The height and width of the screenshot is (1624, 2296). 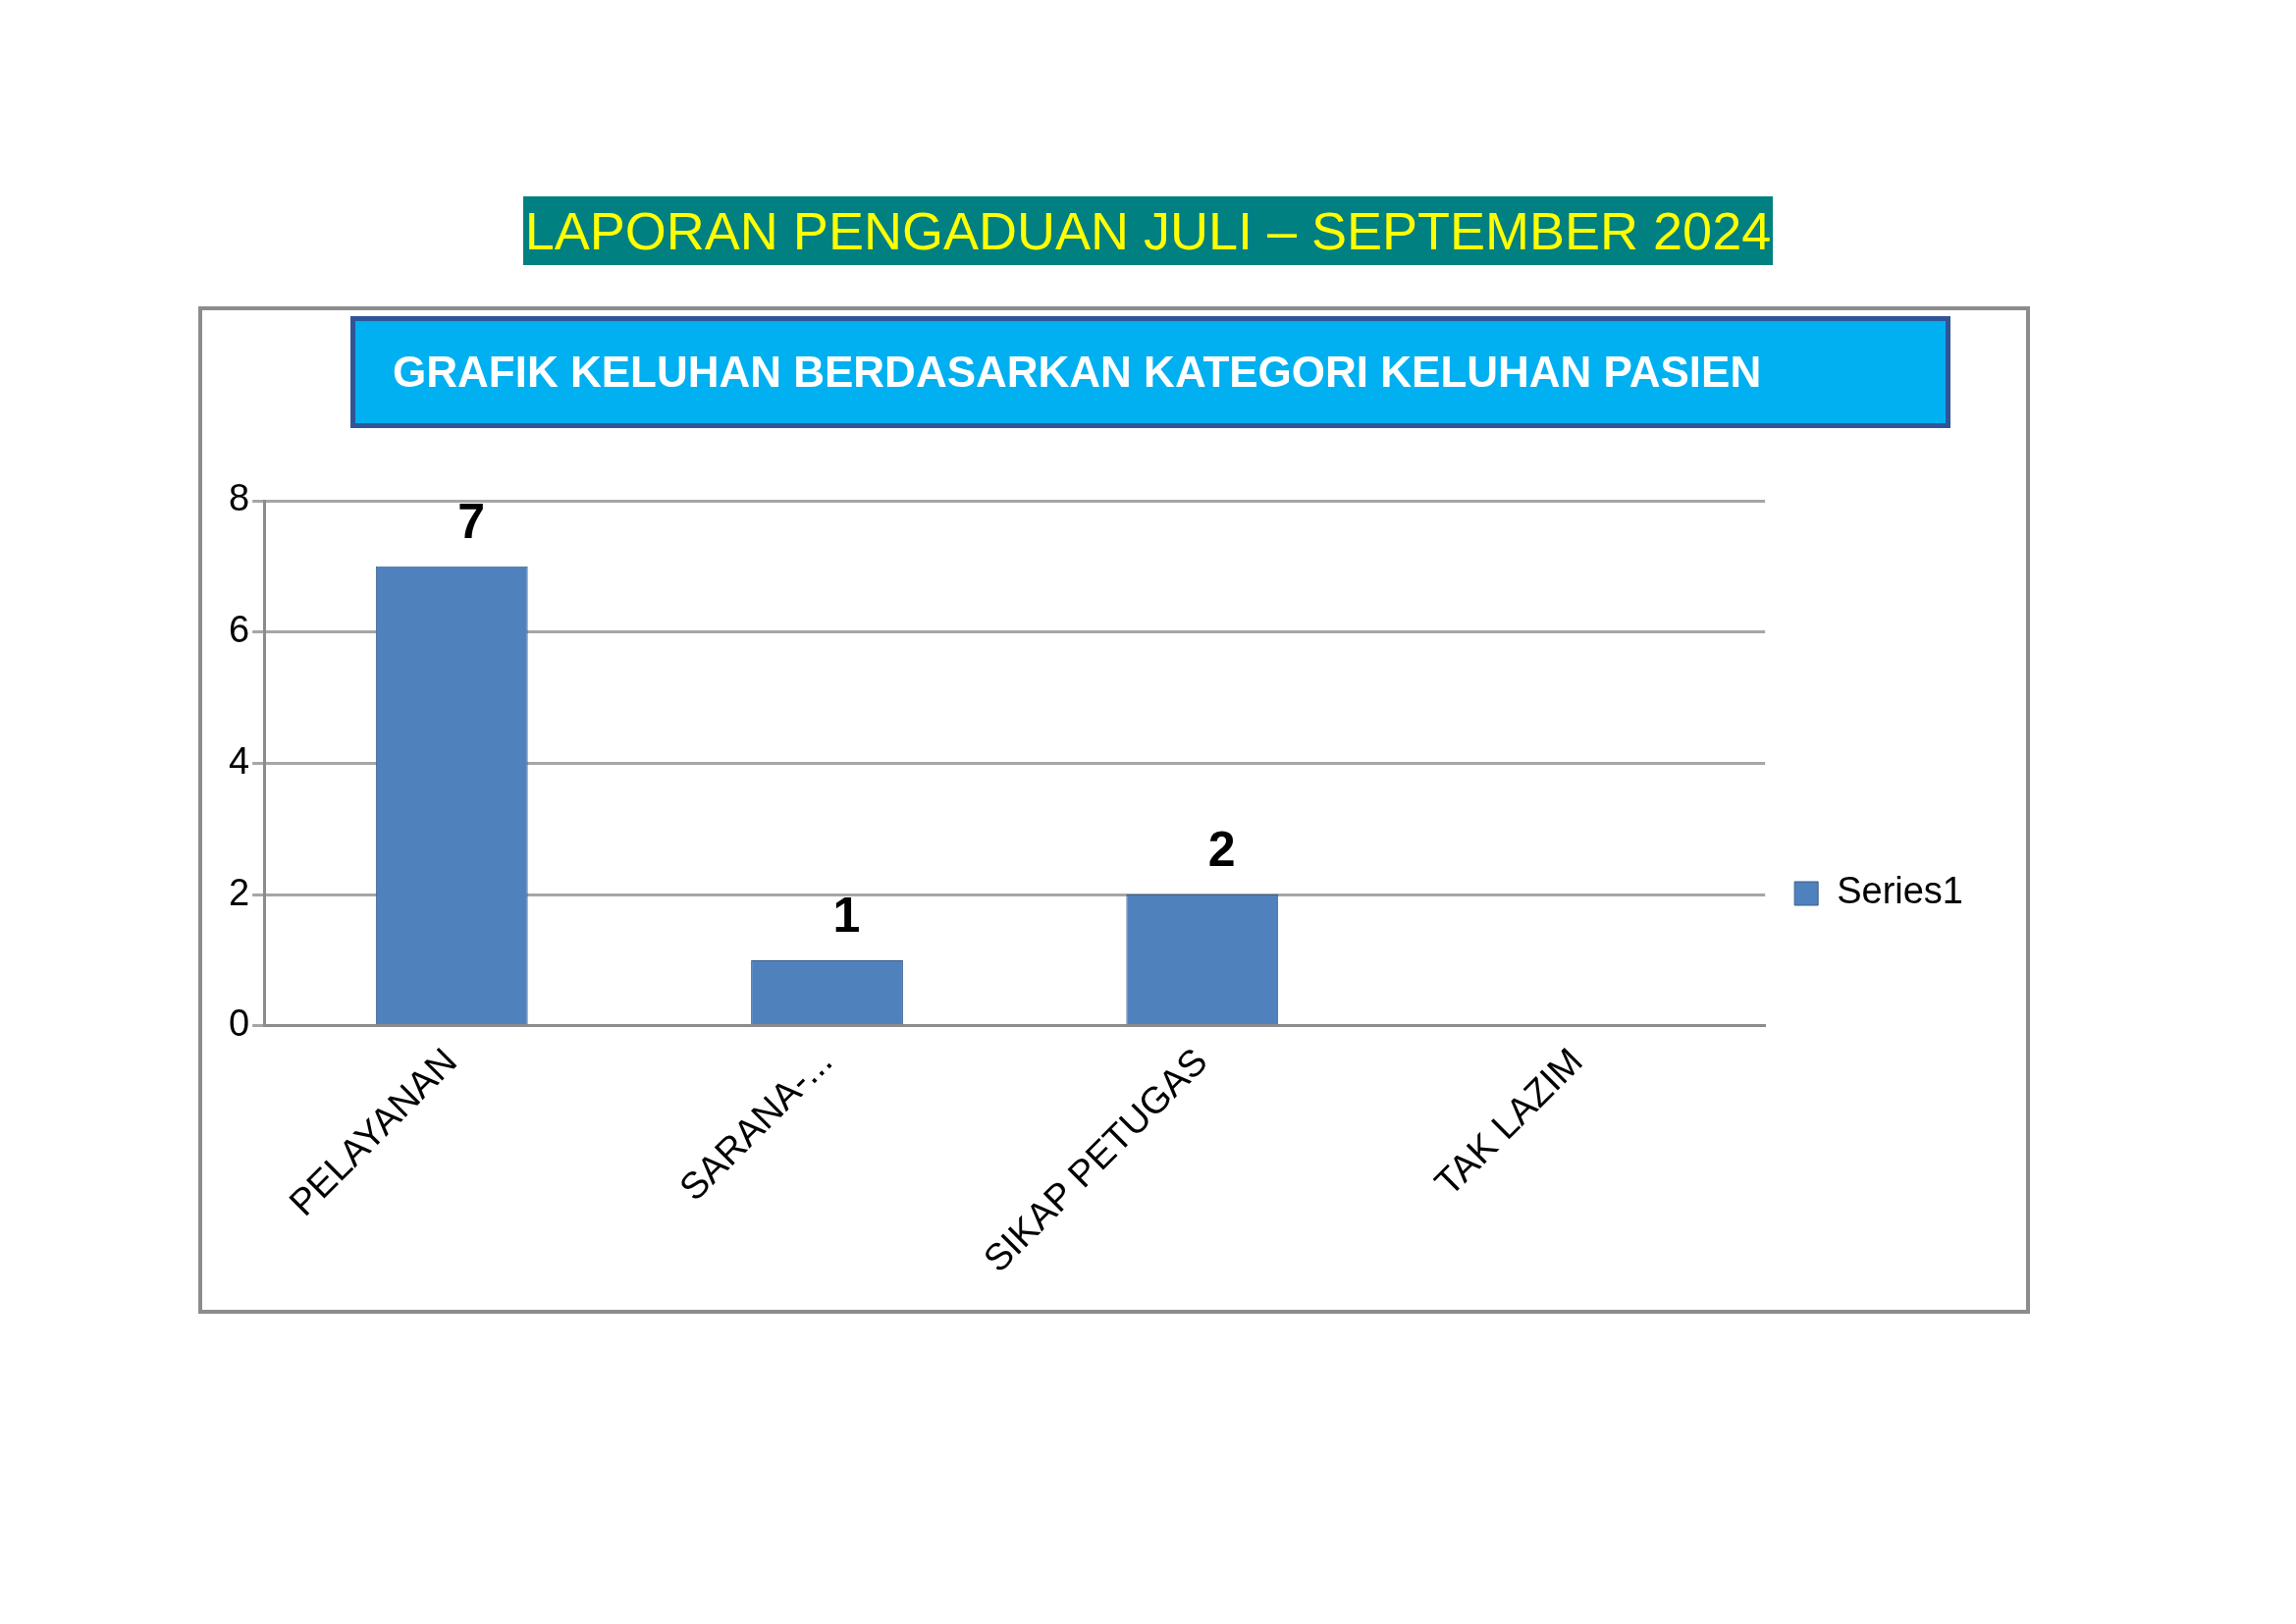 I want to click on y-tick-label: 2, so click(x=239, y=892).